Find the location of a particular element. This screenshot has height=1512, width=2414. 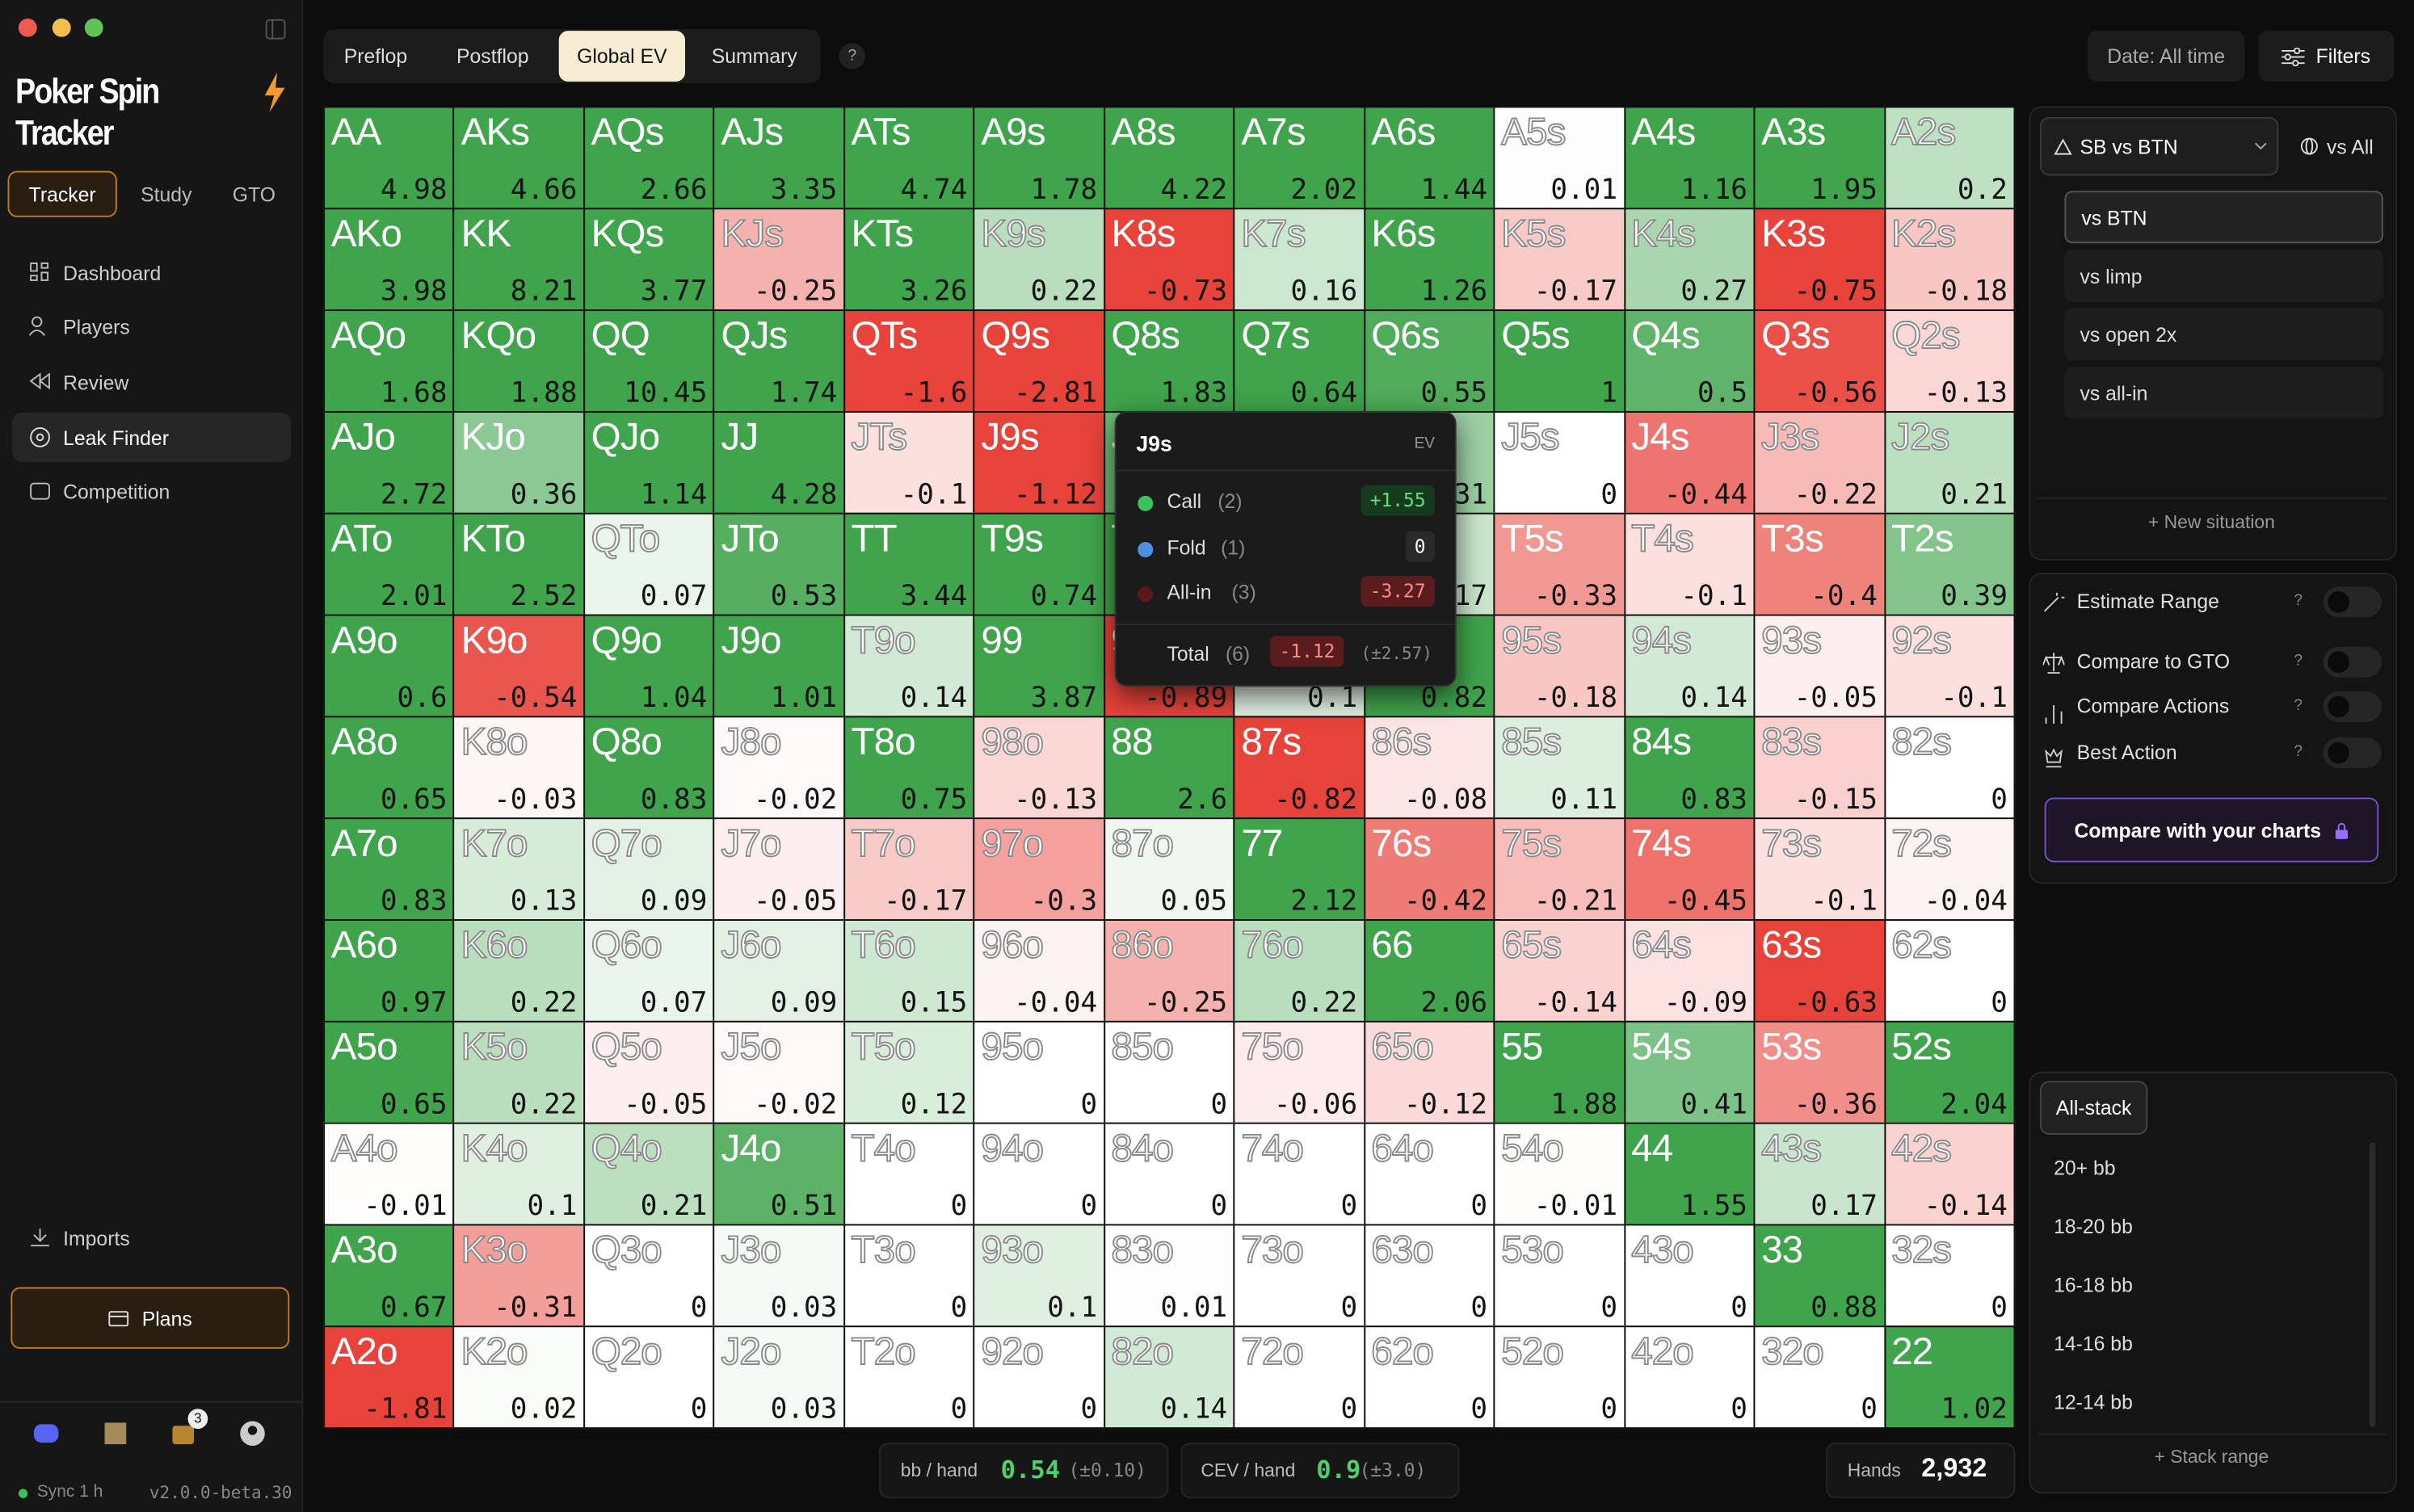

hand-cell: AQo 1.68 is located at coordinates (389, 361).